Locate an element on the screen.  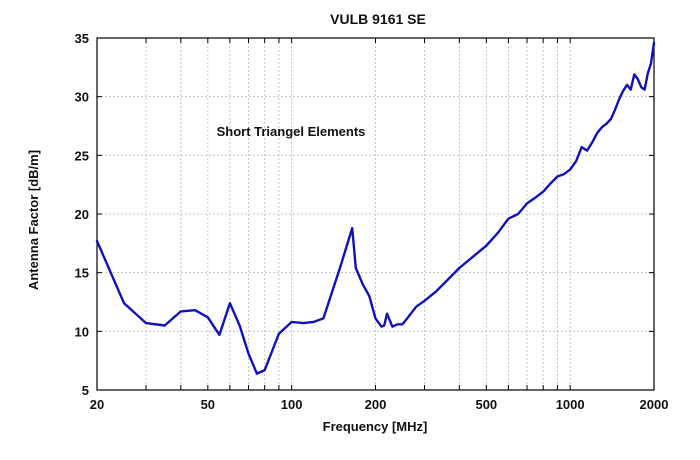
x-axis-title: Frequency [MHz] is located at coordinates (375, 426).